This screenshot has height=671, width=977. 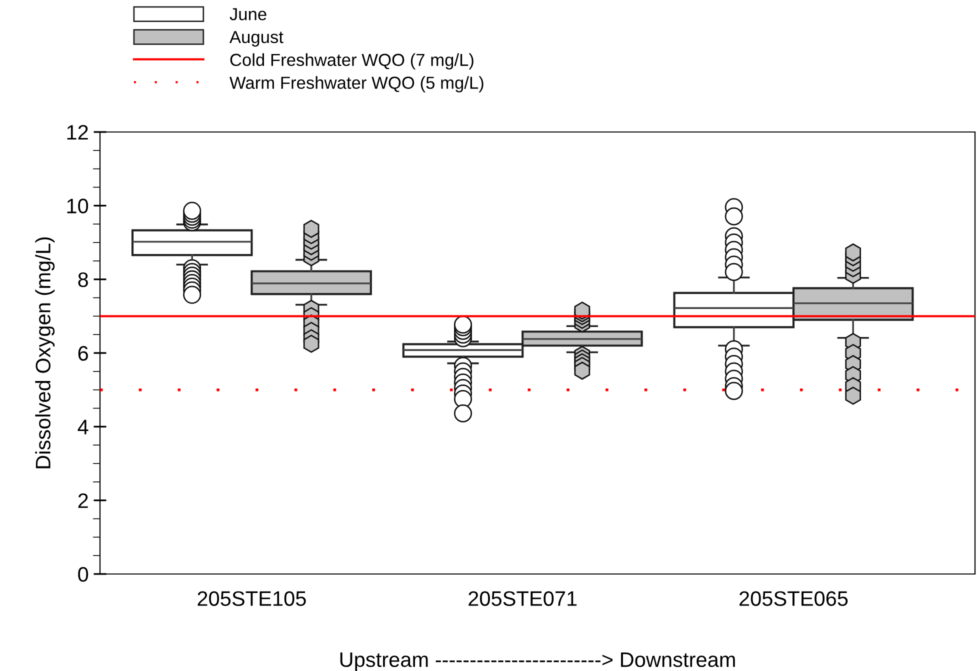 I want to click on y-tick-label: 4, so click(x=83, y=427).